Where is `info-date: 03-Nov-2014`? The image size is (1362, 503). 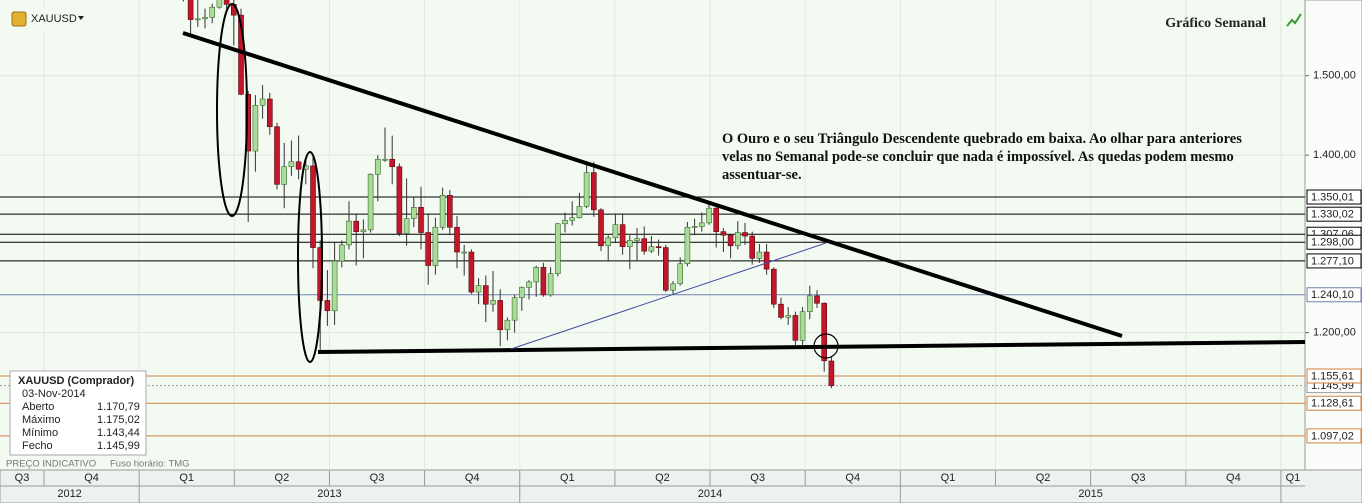
info-date: 03-Nov-2014 is located at coordinates (54, 394).